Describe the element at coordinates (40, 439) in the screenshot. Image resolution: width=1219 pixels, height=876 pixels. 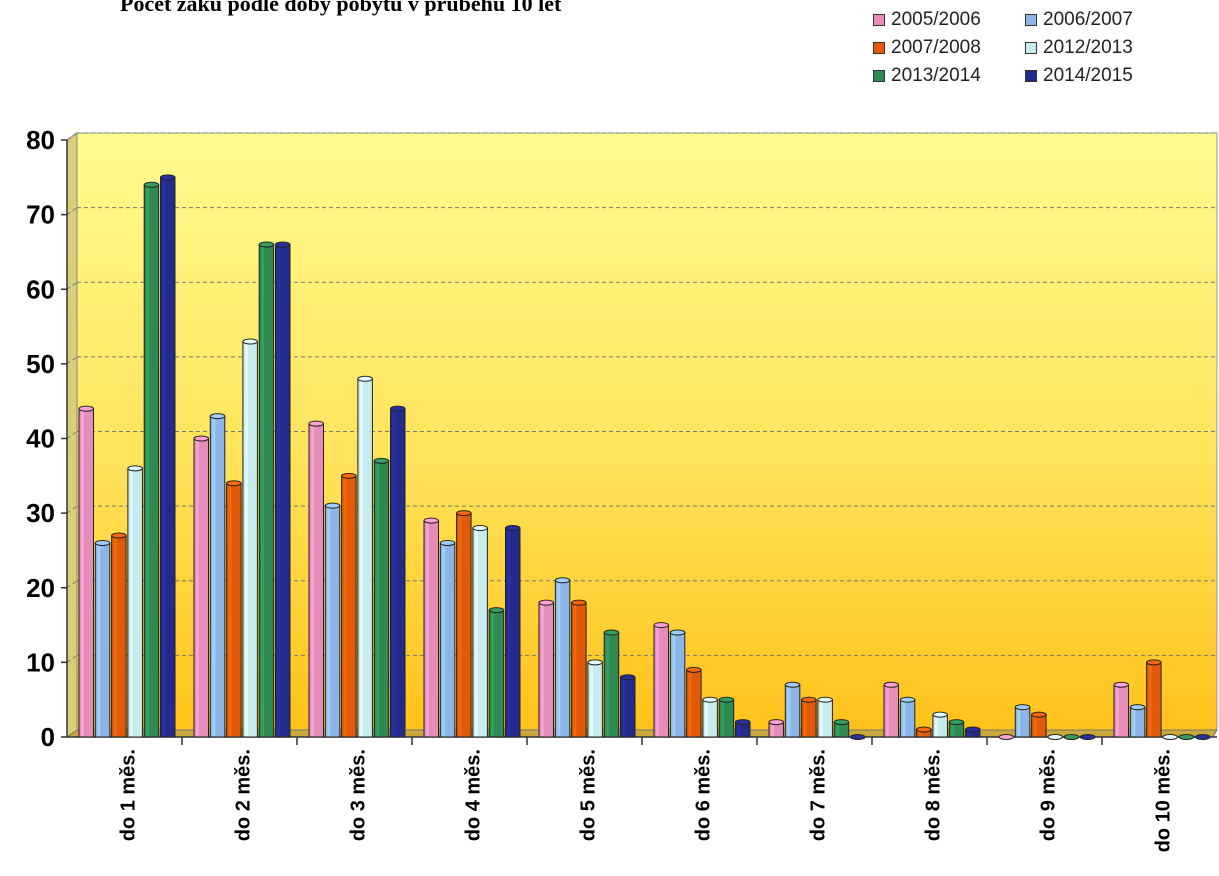
I see `y-tick-label: 40` at that location.